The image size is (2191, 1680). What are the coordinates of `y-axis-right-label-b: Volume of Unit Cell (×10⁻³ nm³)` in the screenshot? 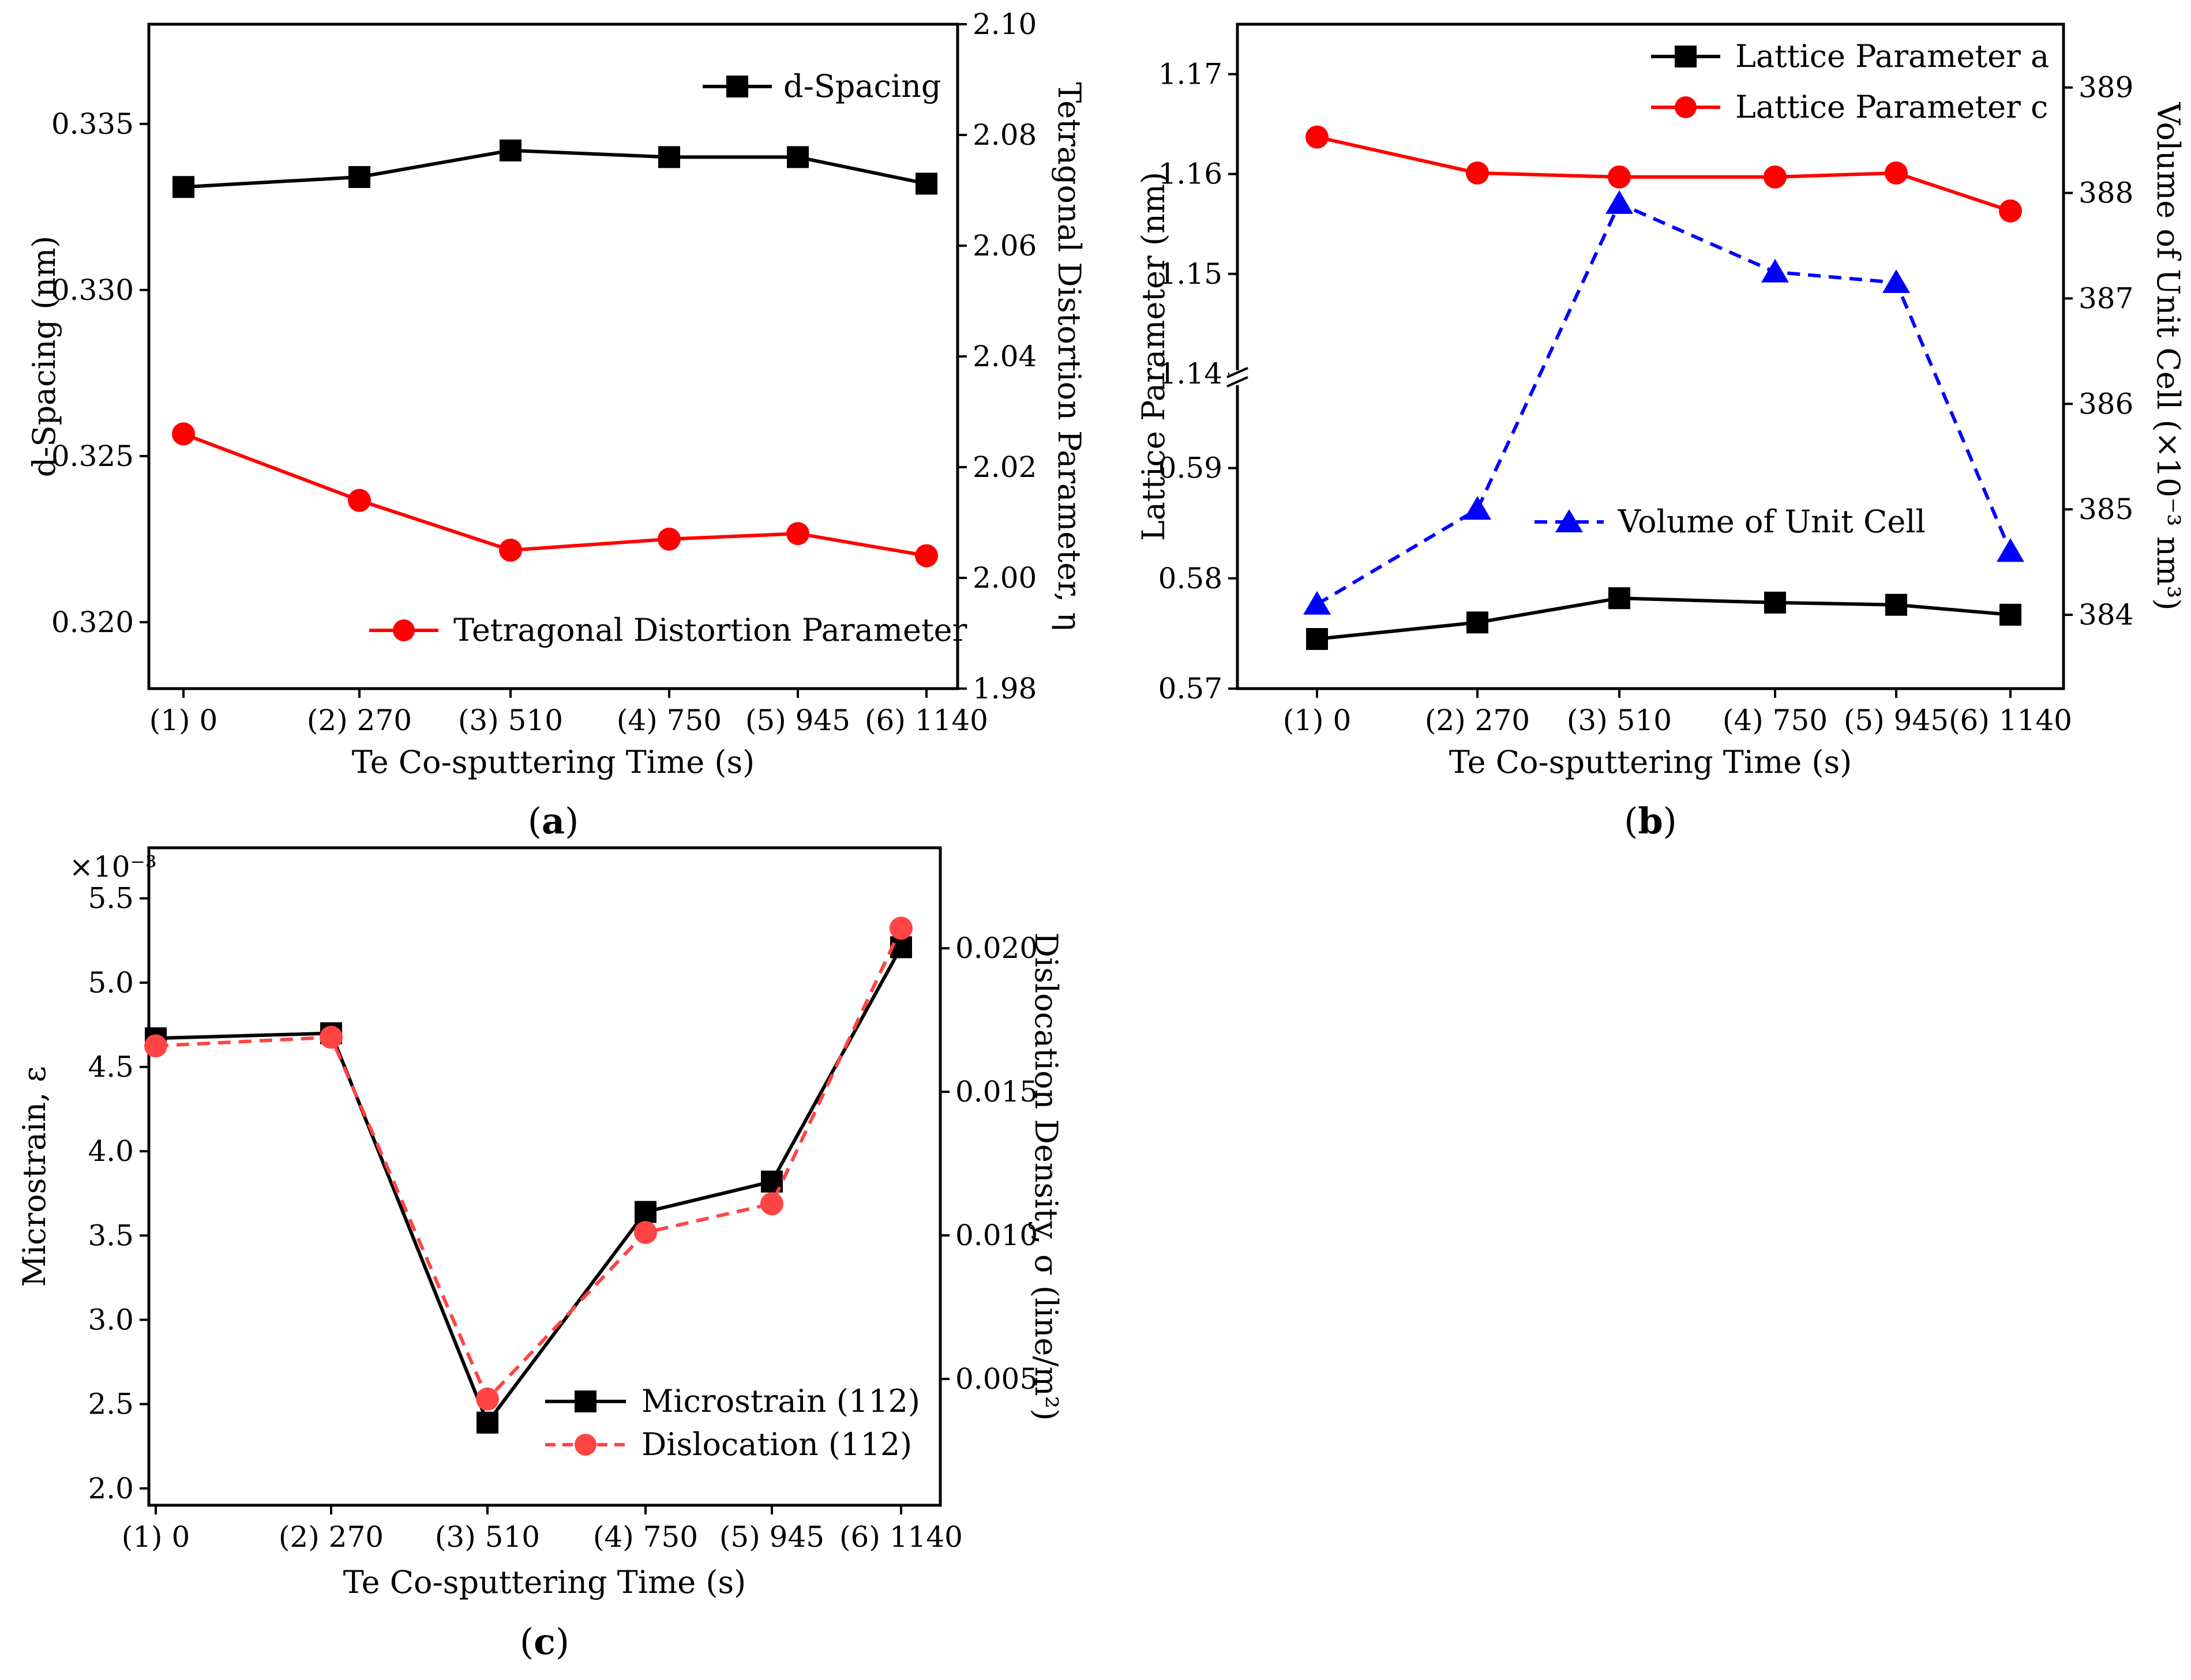 It's located at (2168, 356).